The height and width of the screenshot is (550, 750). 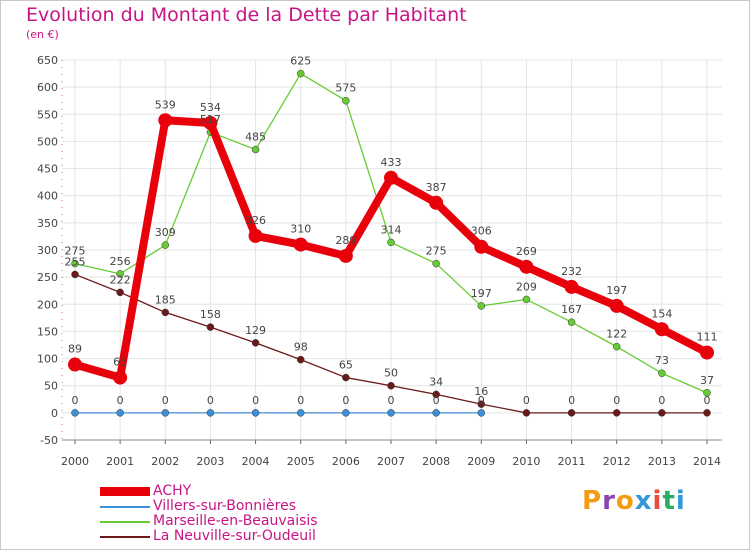 What do you see at coordinates (120, 261) in the screenshot?
I see `data-label-marseille: 256` at bounding box center [120, 261].